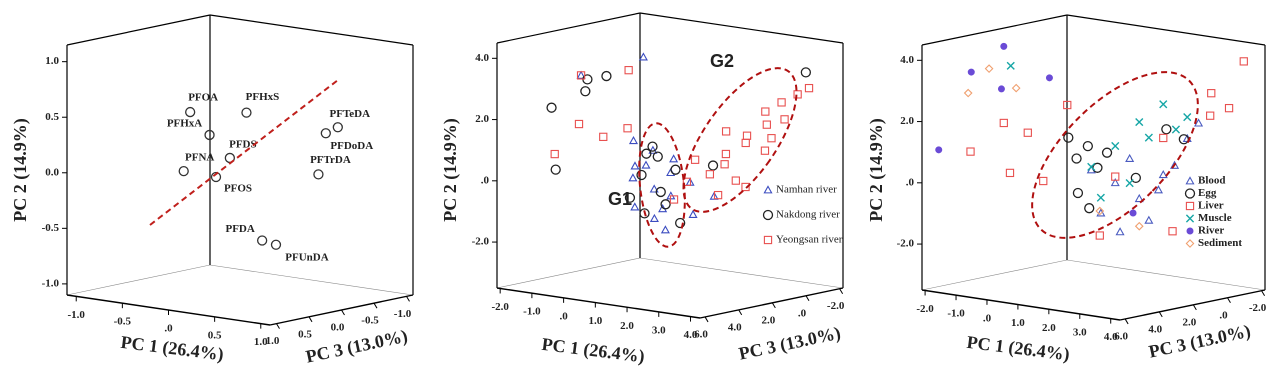 The width and height of the screenshot is (1279, 372). Describe the element at coordinates (238, 189) in the screenshot. I see `point-label: PFOS` at that location.